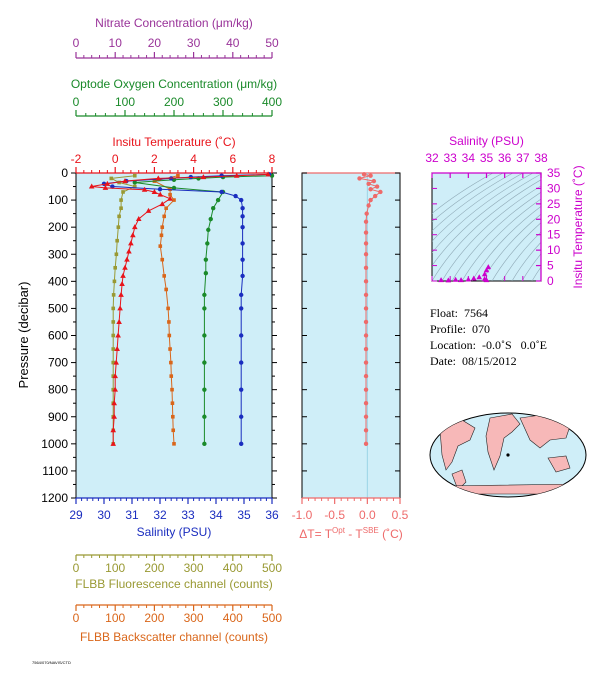 The image size is (608, 685). What do you see at coordinates (233, 568) in the screenshot?
I see `fluorescence-tick-label: 400` at bounding box center [233, 568].